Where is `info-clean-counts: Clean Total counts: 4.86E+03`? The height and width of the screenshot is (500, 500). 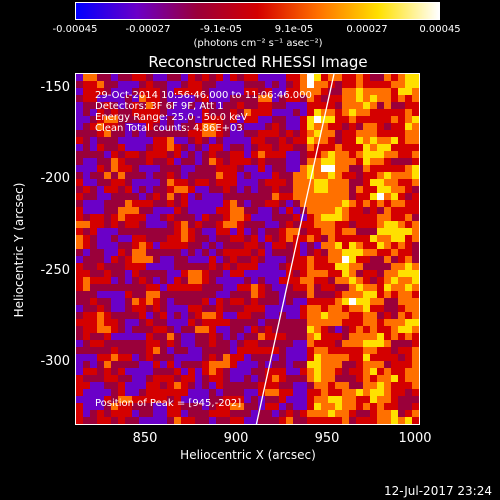
info-clean-counts: Clean Total counts: 4.86E+03 is located at coordinates (169, 128).